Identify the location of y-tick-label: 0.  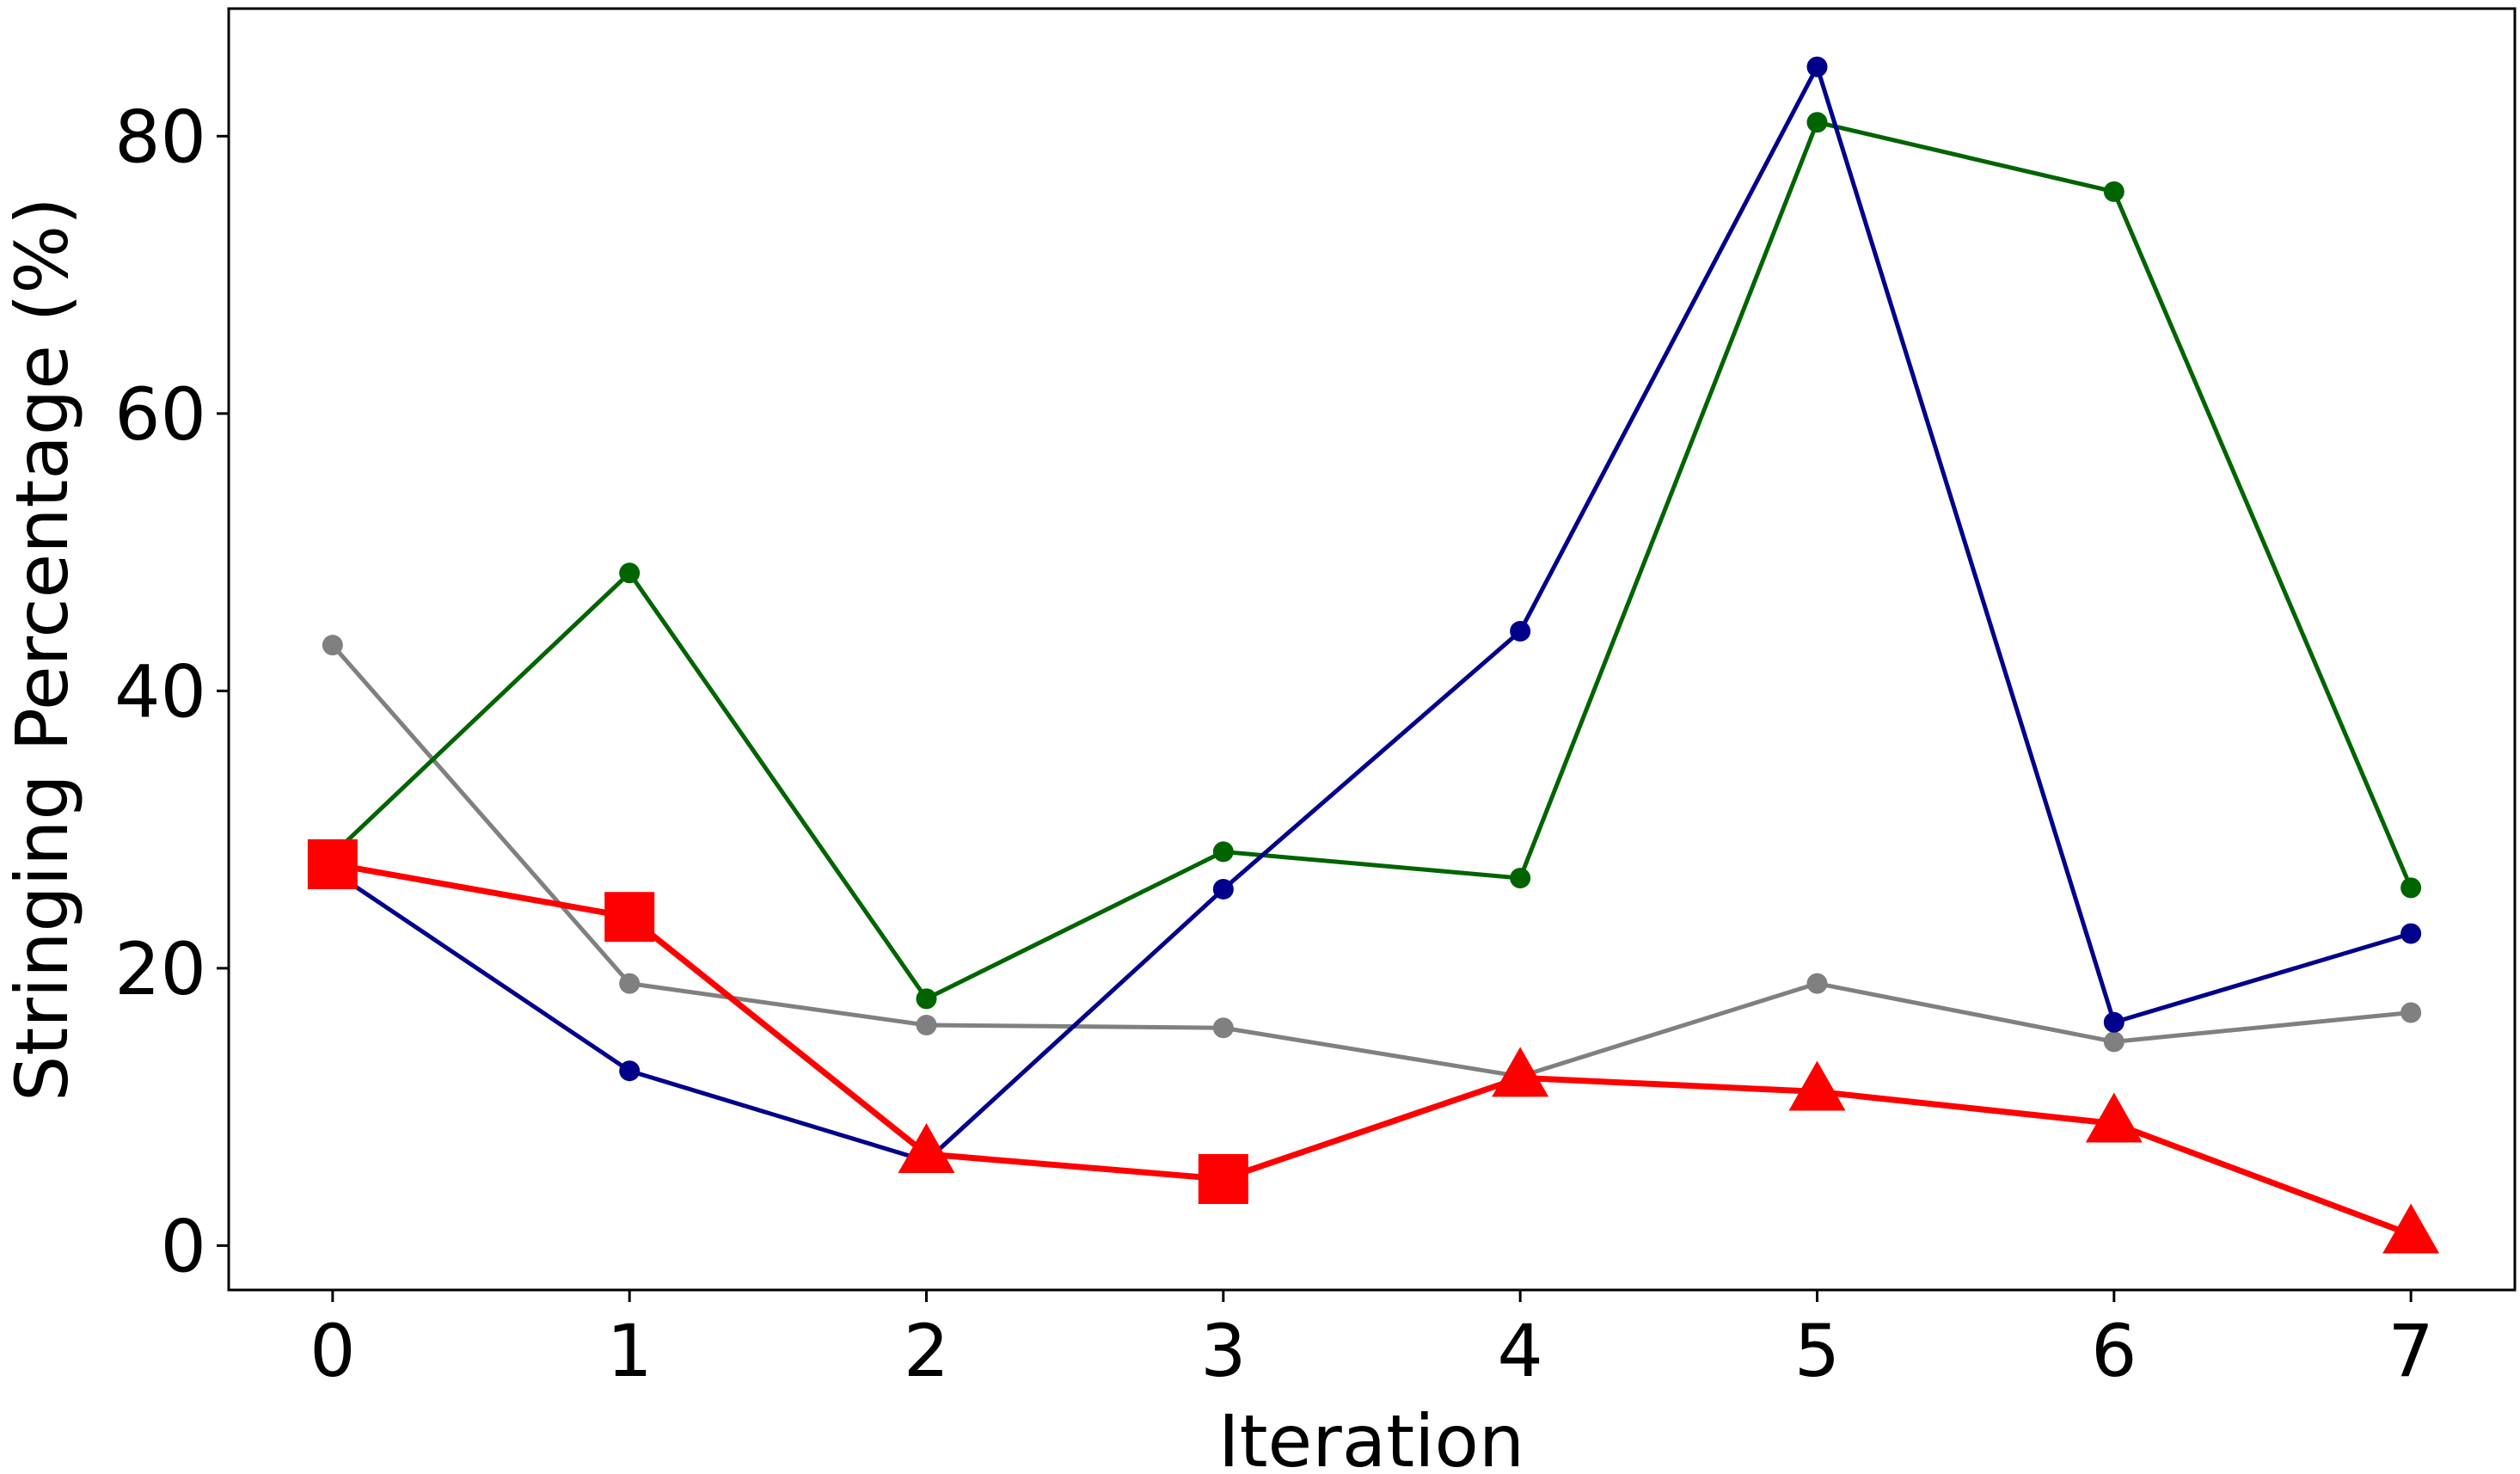
(184, 1246).